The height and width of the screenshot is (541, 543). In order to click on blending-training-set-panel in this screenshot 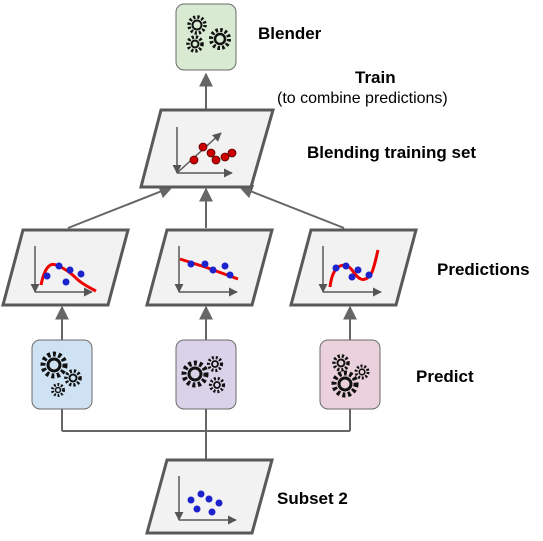, I will do `click(207, 148)`.